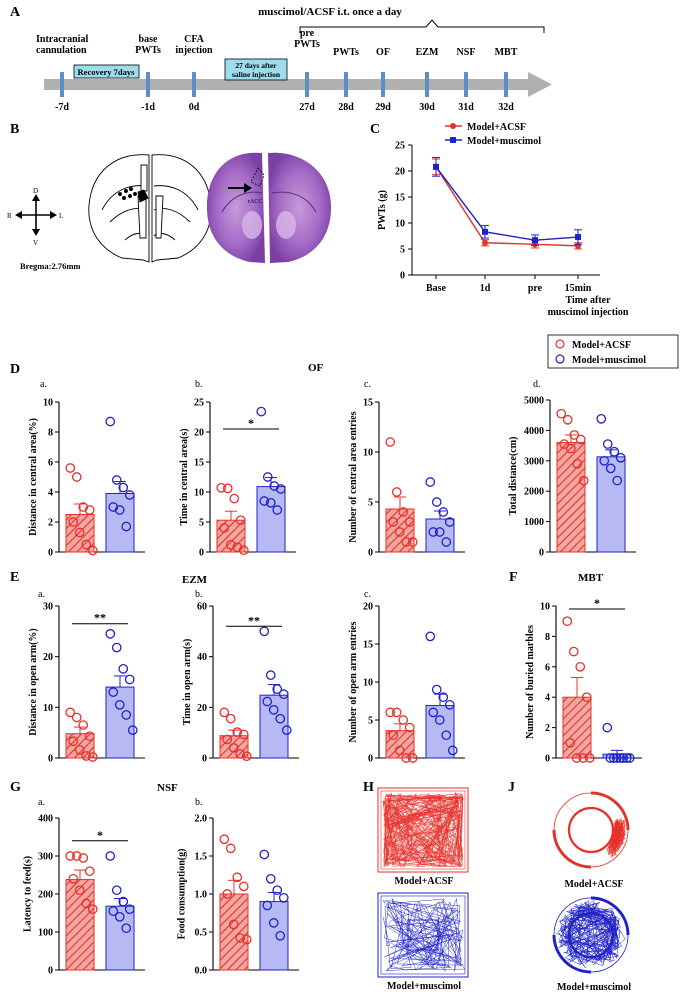 The height and width of the screenshot is (992, 680). What do you see at coordinates (35, 191) in the screenshot?
I see `dir-d: D` at bounding box center [35, 191].